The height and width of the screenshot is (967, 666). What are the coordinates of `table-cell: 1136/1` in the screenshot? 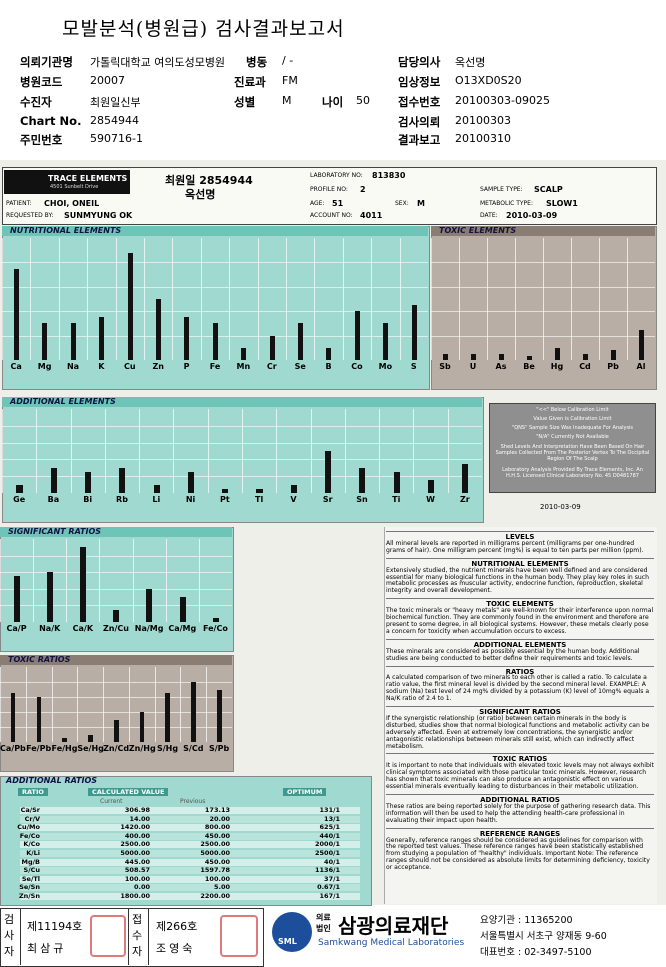 It's located at (327, 870).